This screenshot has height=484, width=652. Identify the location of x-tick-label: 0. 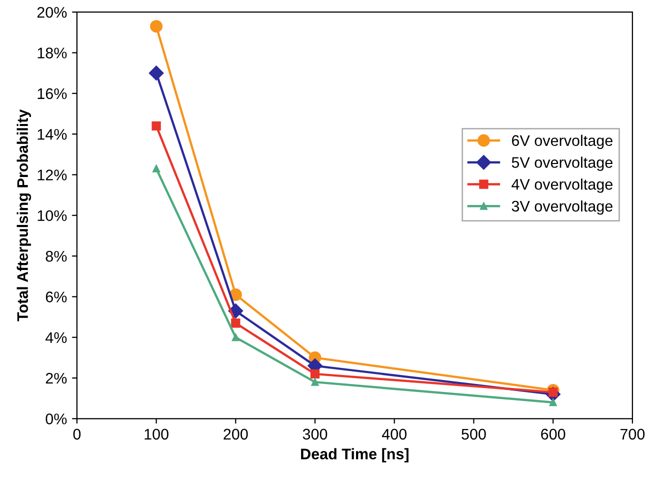
(77, 434).